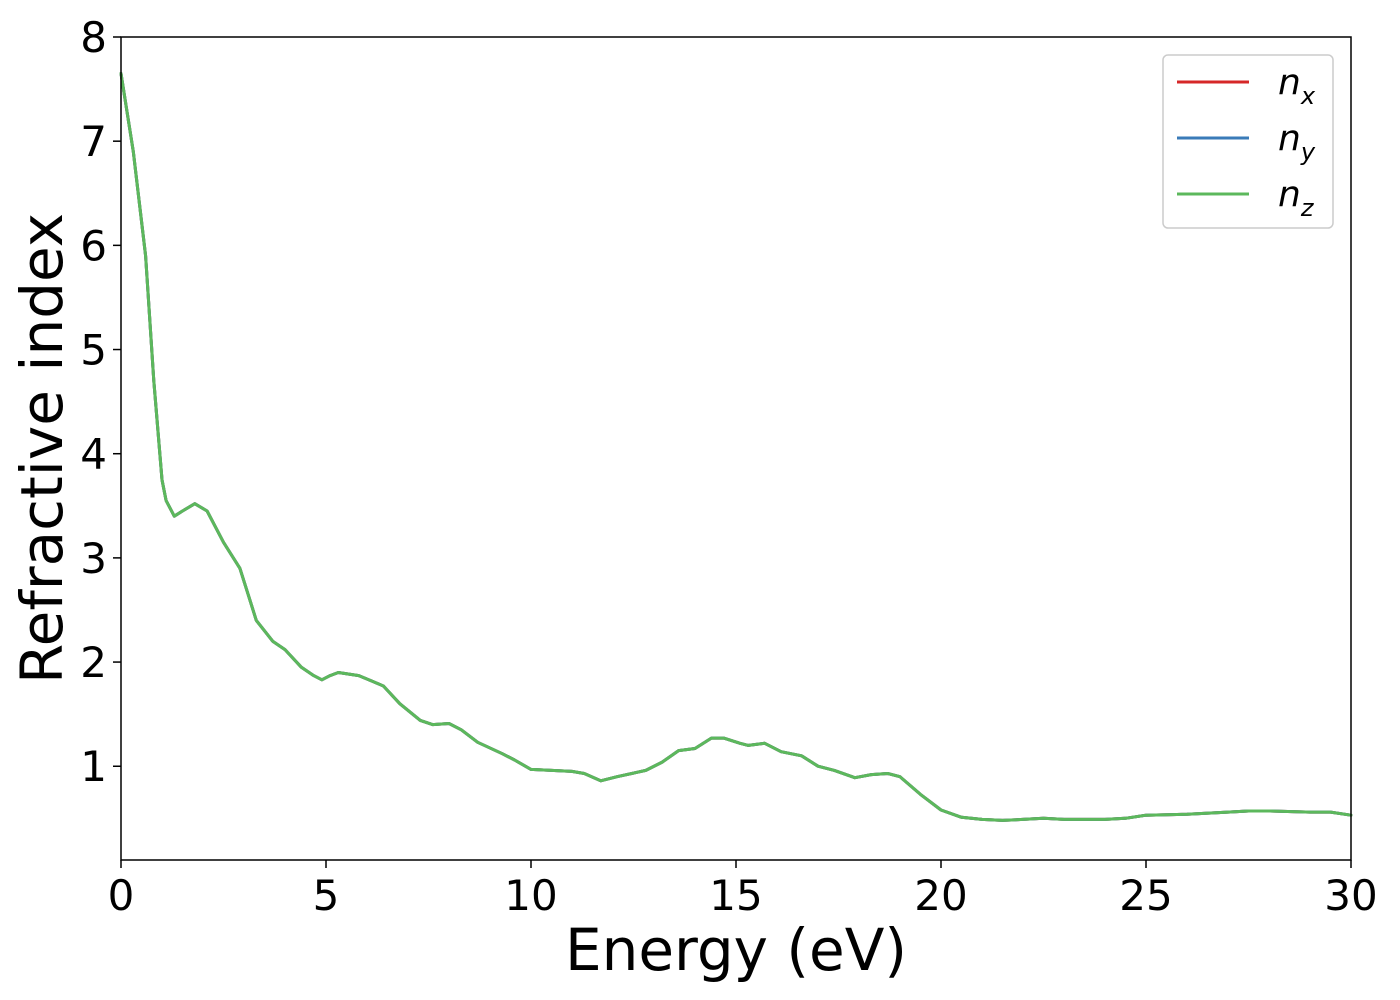 The height and width of the screenshot is (1000, 1400). What do you see at coordinates (1307, 208) in the screenshot?
I see `legend-label-subscript: z` at bounding box center [1307, 208].